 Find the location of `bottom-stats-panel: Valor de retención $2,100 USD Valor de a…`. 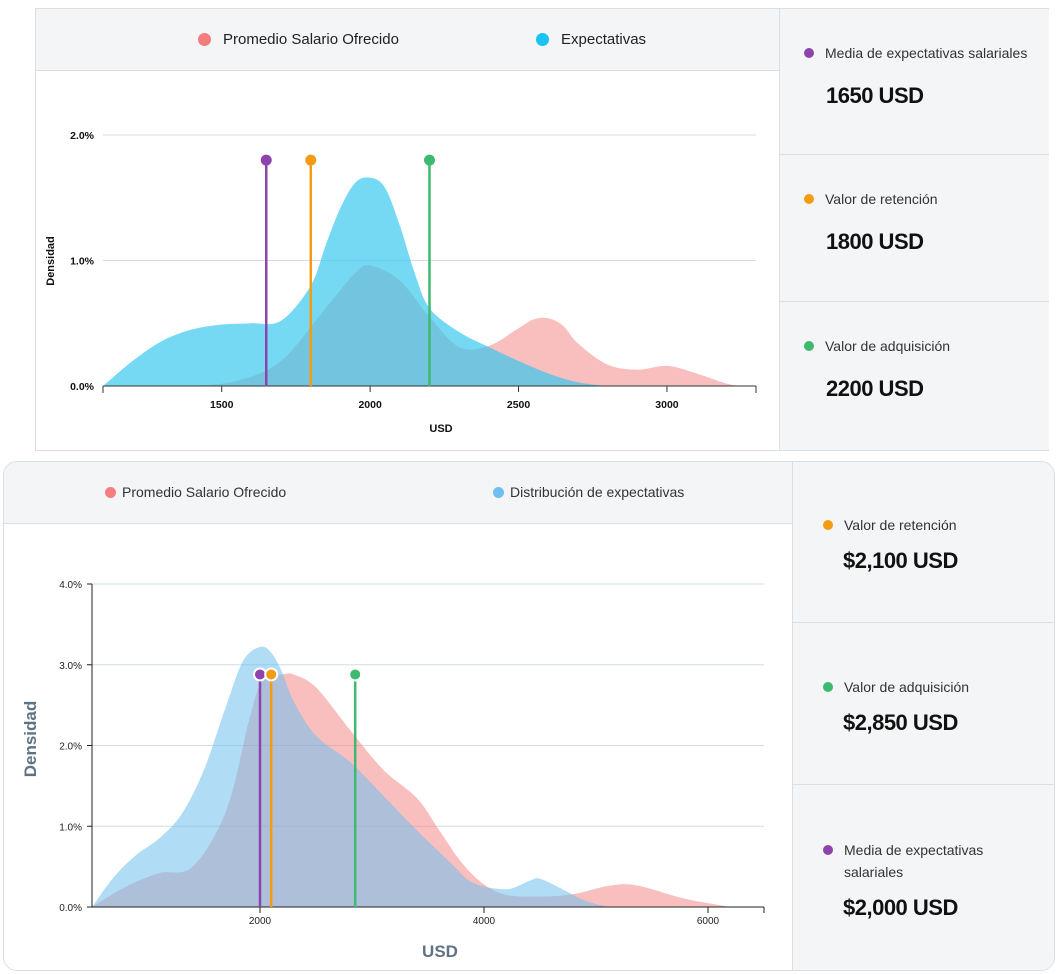

bottom-stats-panel: Valor de retención $2,100 USD Valor de a… is located at coordinates (923, 716).